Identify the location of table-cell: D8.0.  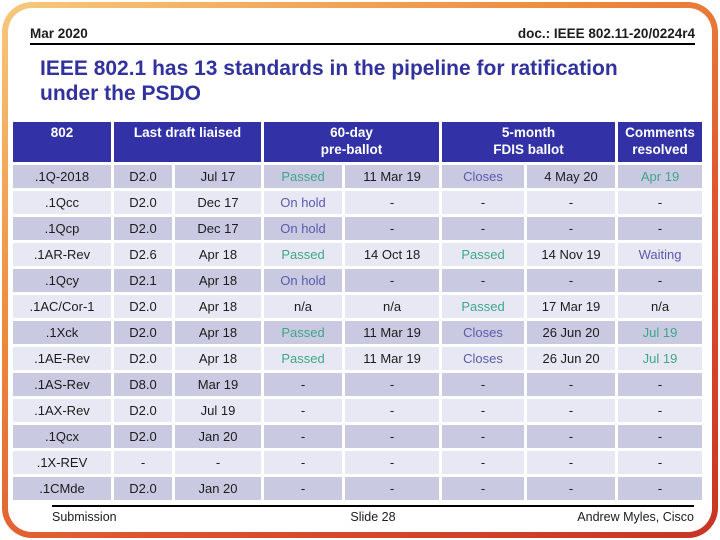
(143, 384).